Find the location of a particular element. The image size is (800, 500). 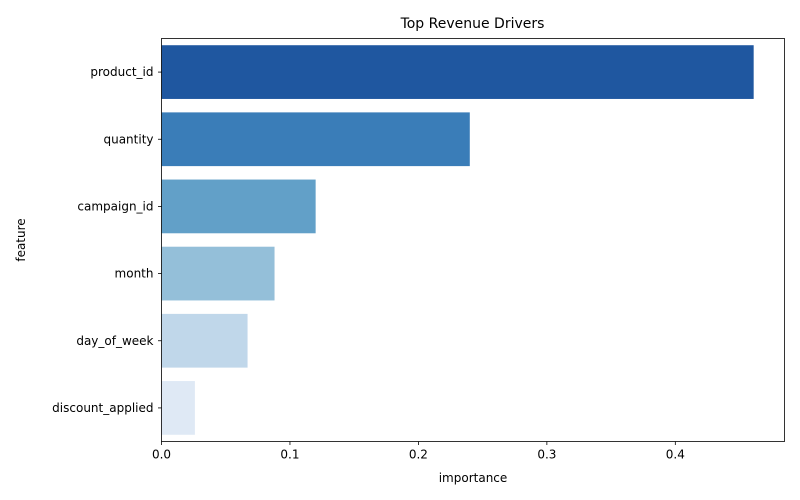

bar-quantity is located at coordinates (315, 139).